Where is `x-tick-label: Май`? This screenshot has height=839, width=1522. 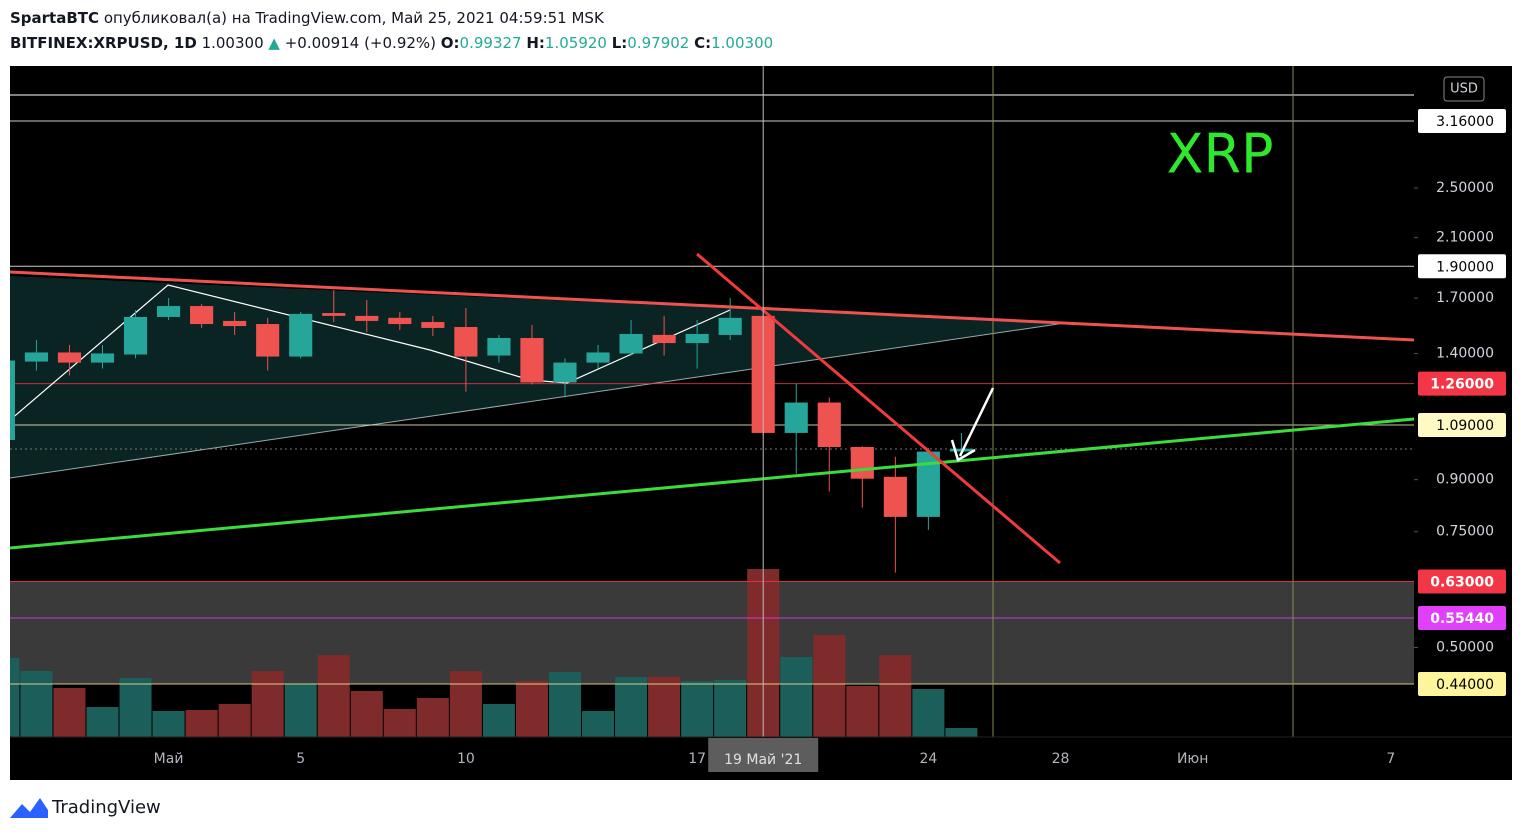
x-tick-label: Май is located at coordinates (169, 759).